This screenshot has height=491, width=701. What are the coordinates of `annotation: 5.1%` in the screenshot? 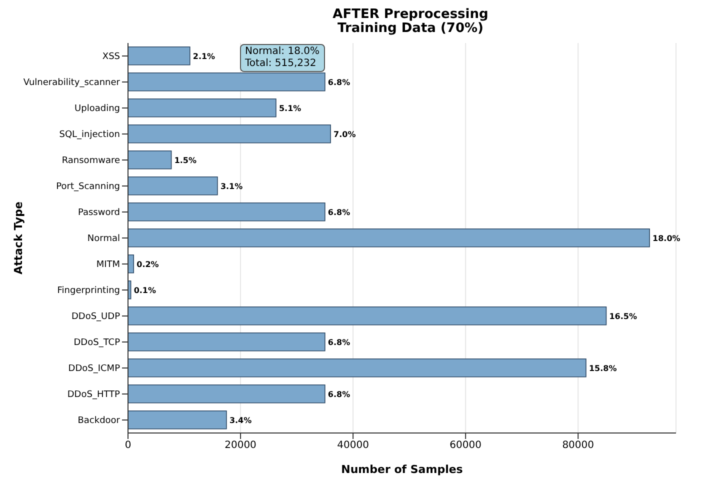 It's located at (290, 108).